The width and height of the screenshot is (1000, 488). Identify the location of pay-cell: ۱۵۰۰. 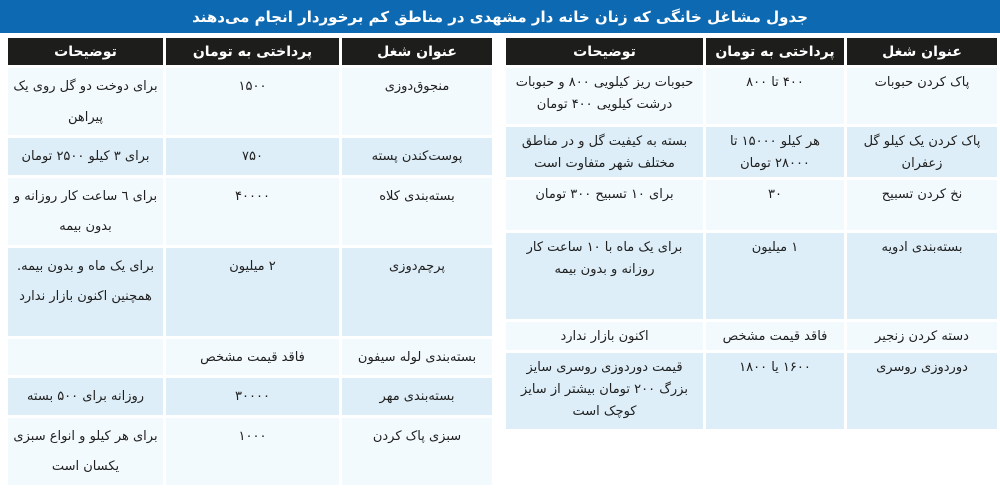
(252, 102).